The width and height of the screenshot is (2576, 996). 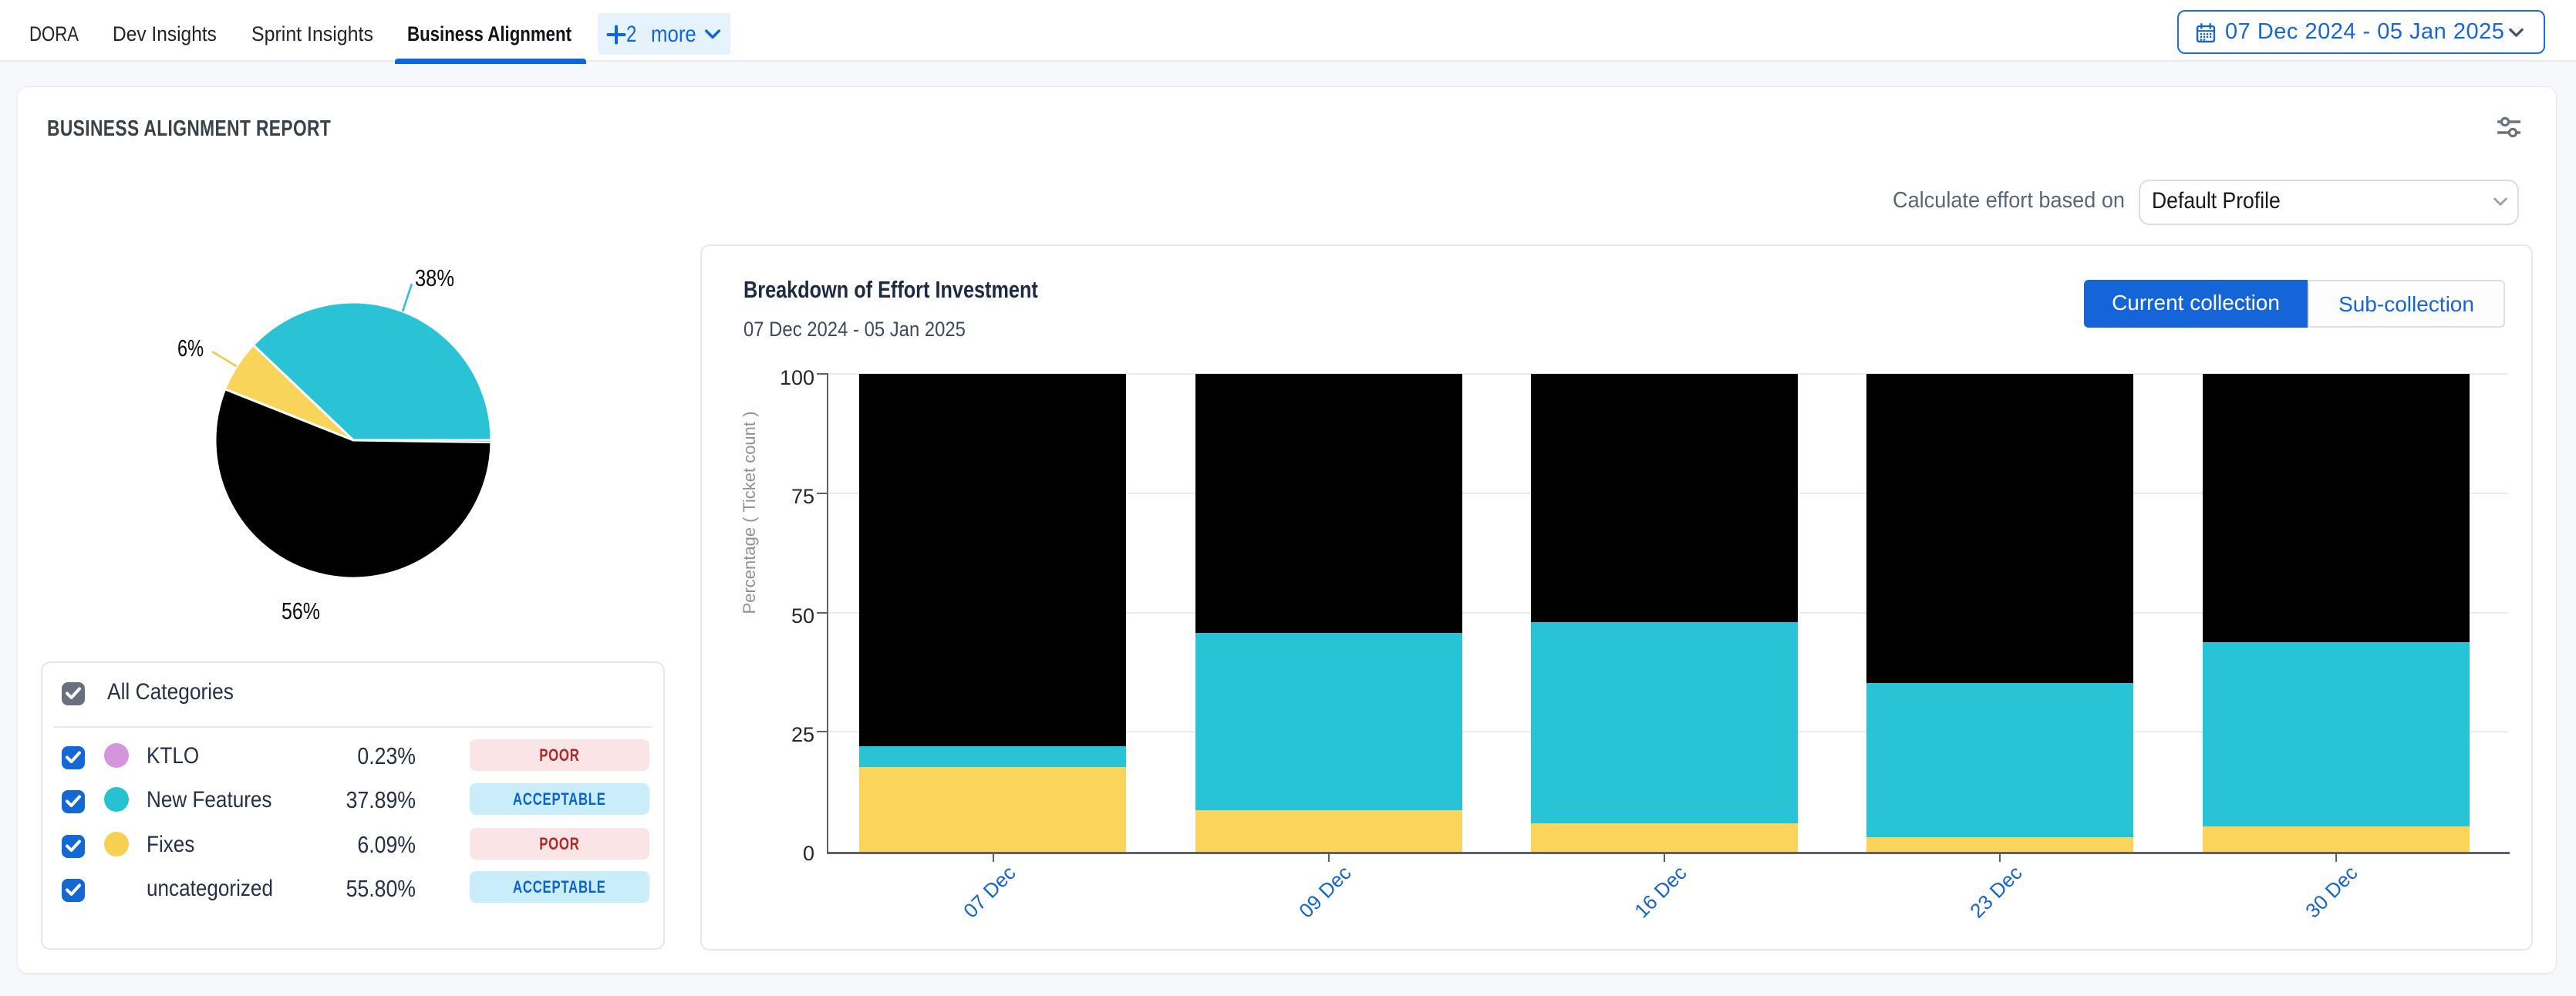 I want to click on svg-text: 38%, so click(x=434, y=277).